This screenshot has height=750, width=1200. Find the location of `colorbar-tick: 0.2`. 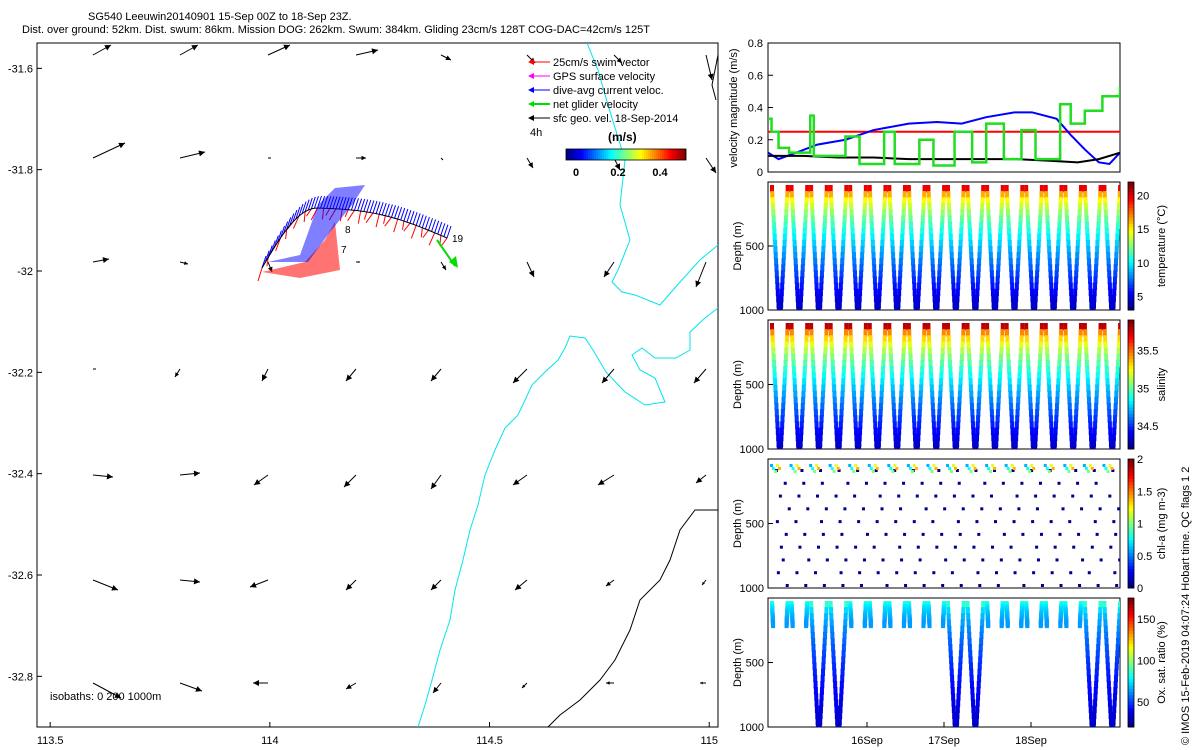

colorbar-tick: 0.2 is located at coordinates (617, 173).